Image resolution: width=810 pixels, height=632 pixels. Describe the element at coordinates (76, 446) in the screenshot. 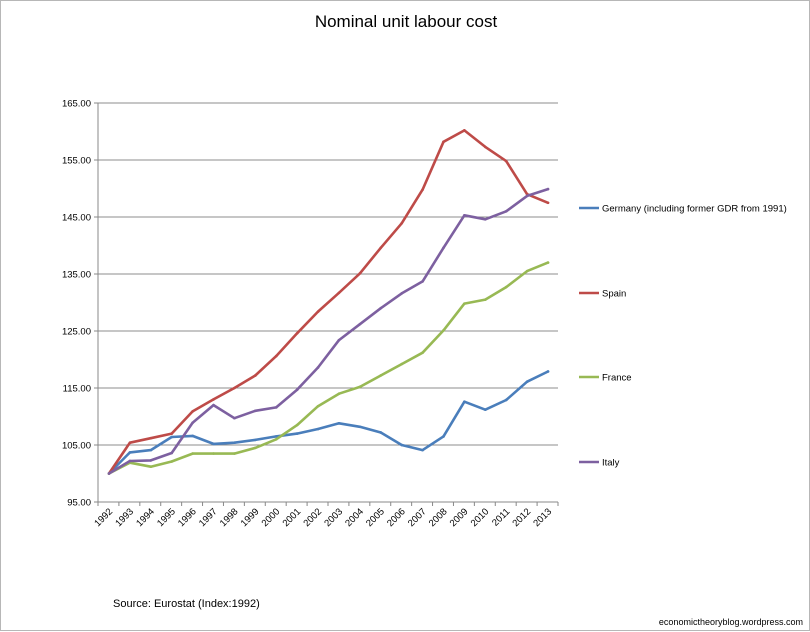

I see `y-tick-label: 105.00` at that location.